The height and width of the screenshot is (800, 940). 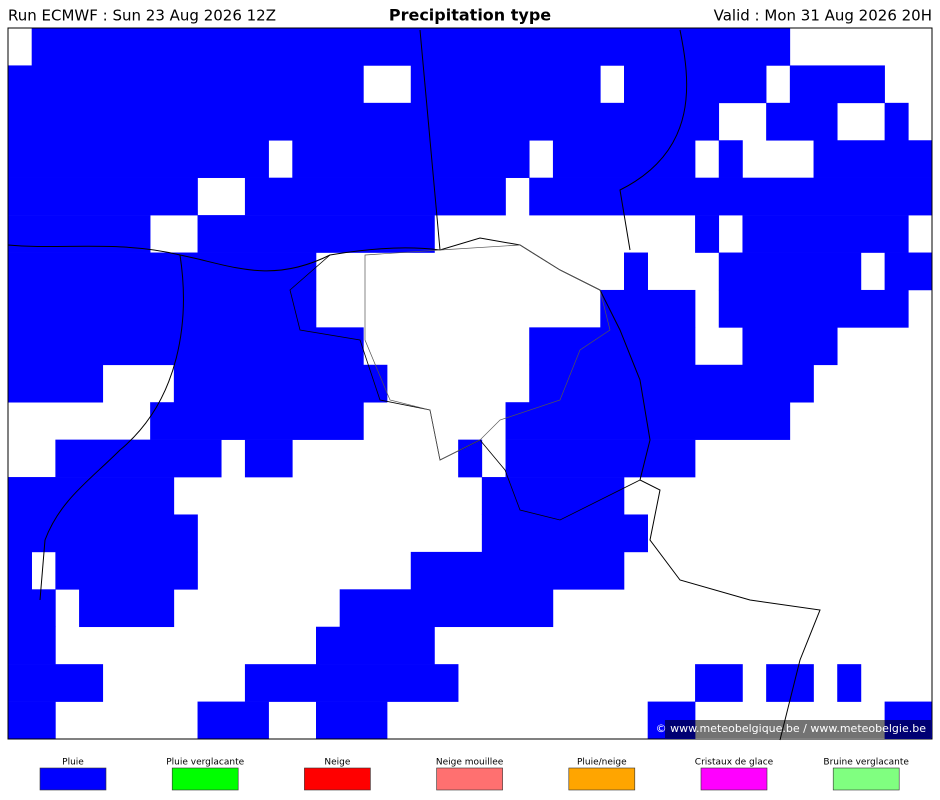 I want to click on map-title: Precipitation type, so click(x=470, y=15).